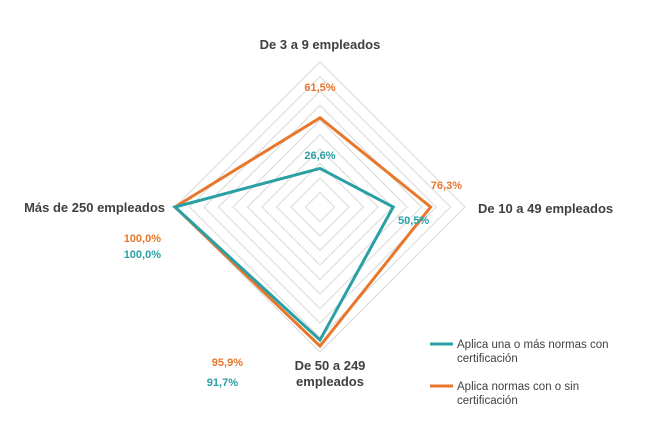 The image size is (650, 425). Describe the element at coordinates (533, 345) in the screenshot. I see `legend-label-line: Aplica una o más normas con` at that location.